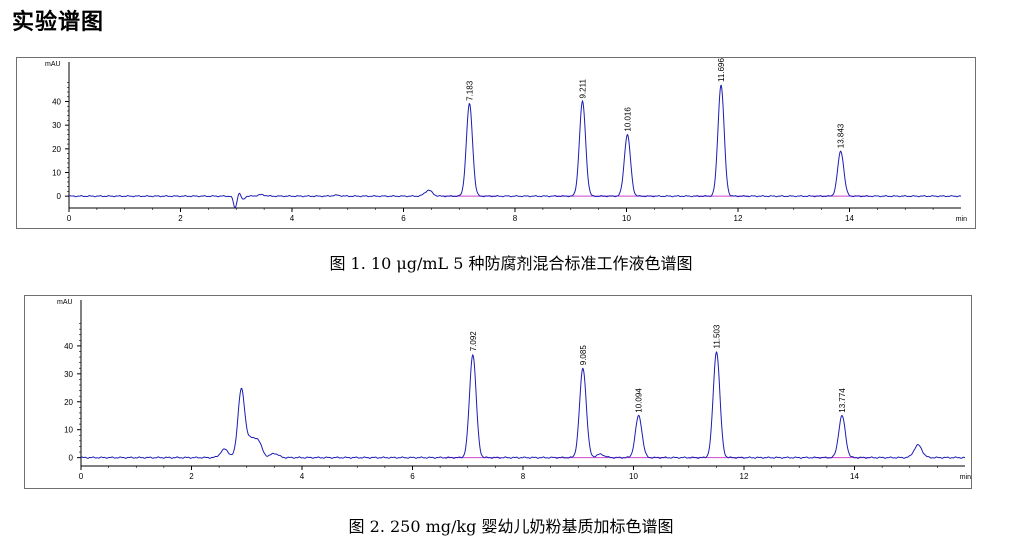 The width and height of the screenshot is (1022, 543). What do you see at coordinates (473, 341) in the screenshot?
I see `peak-label: 7.092` at bounding box center [473, 341].